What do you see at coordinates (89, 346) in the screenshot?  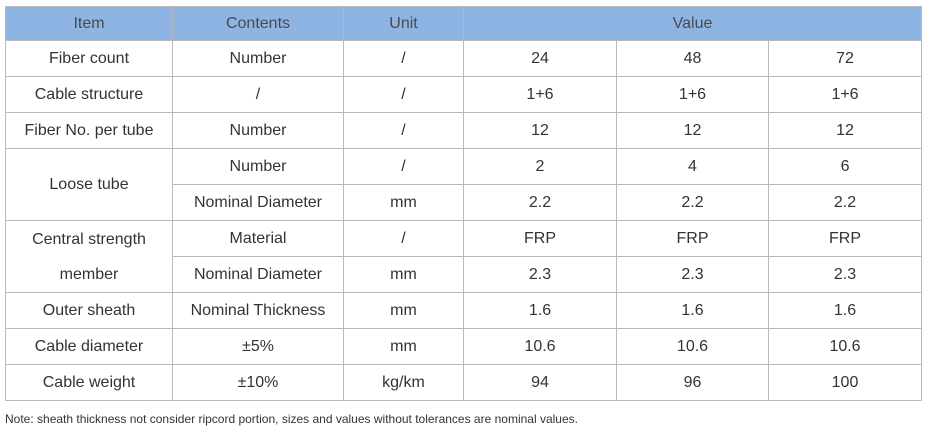 I see `row-item-label: Cable diameter` at bounding box center [89, 346].